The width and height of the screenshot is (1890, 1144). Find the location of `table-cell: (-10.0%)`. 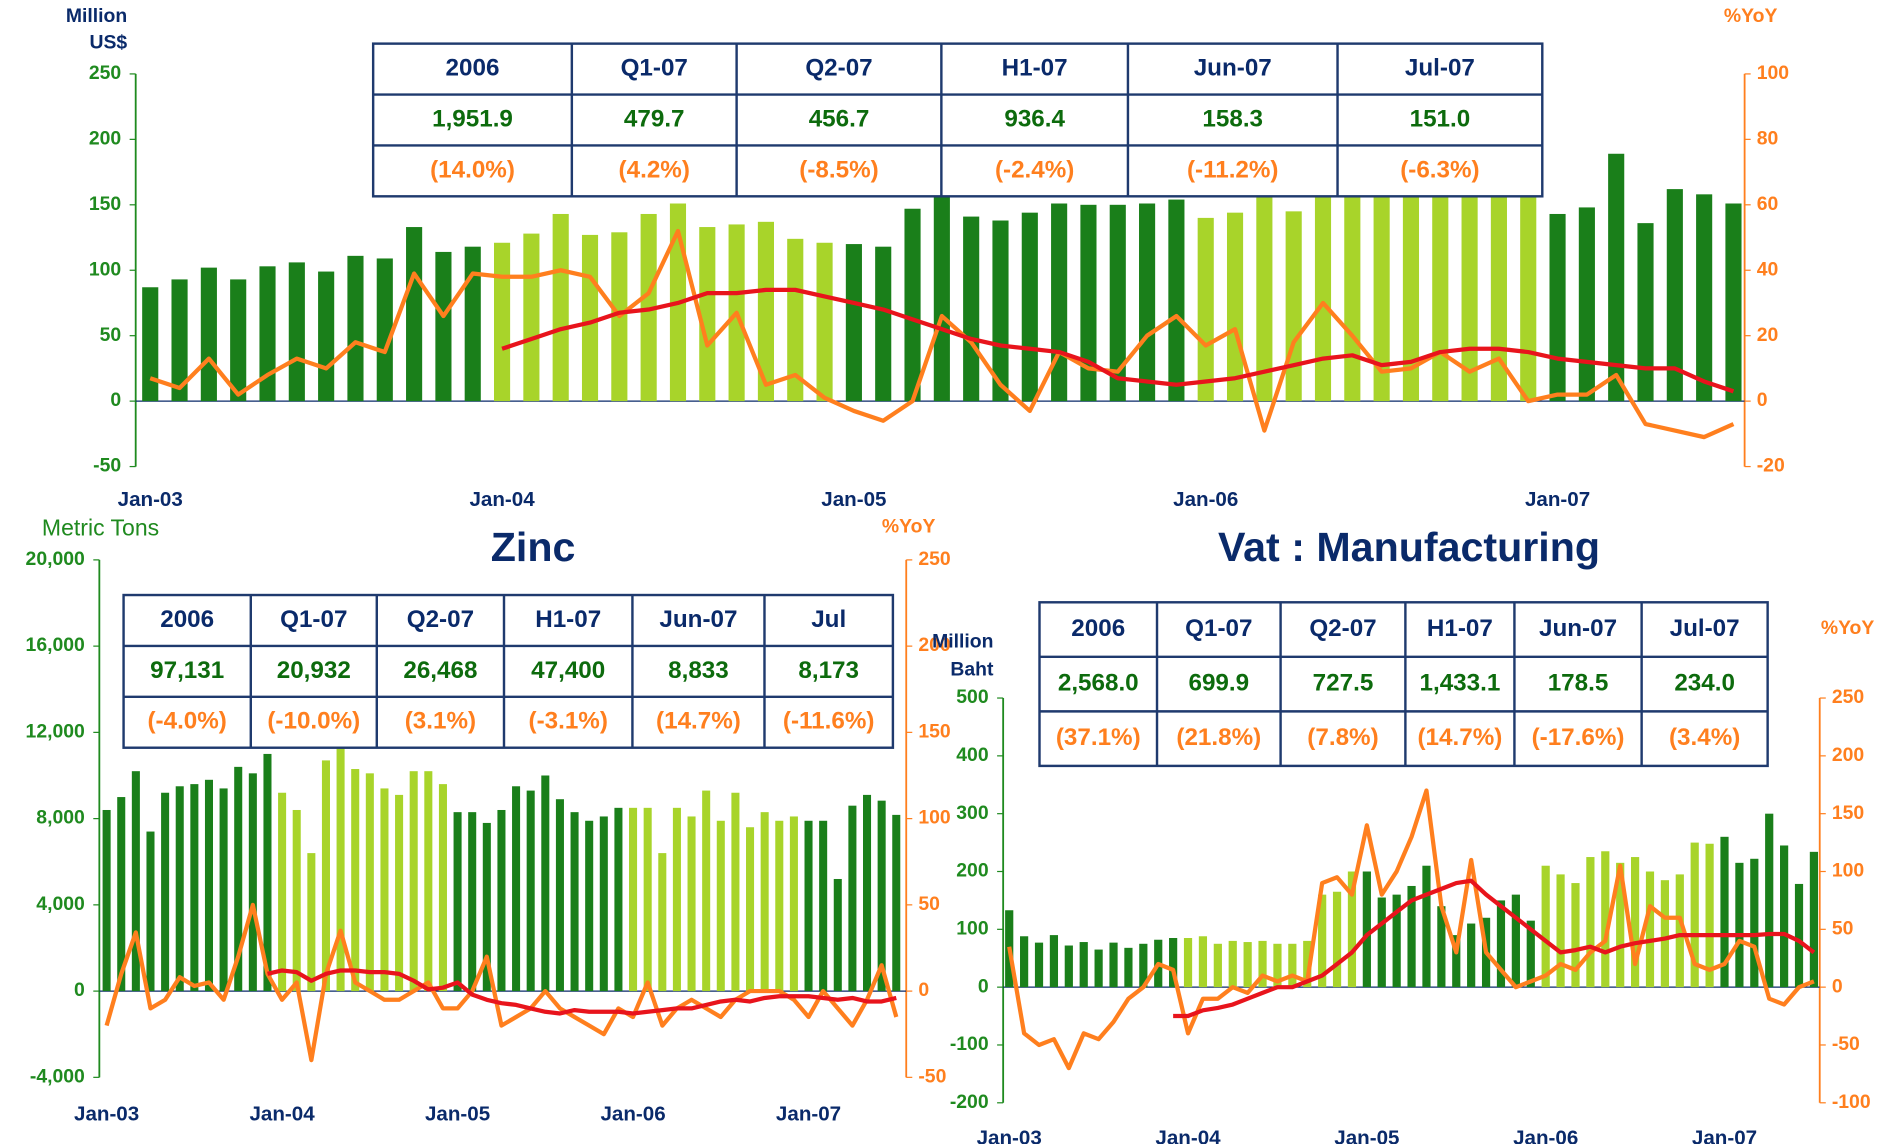

table-cell: (-10.0%) is located at coordinates (313, 721).